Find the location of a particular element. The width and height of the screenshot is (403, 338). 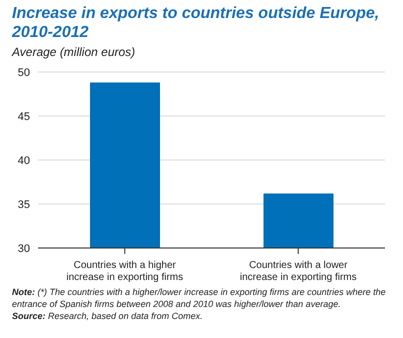

y-tick-label: 45 is located at coordinates (24, 116).